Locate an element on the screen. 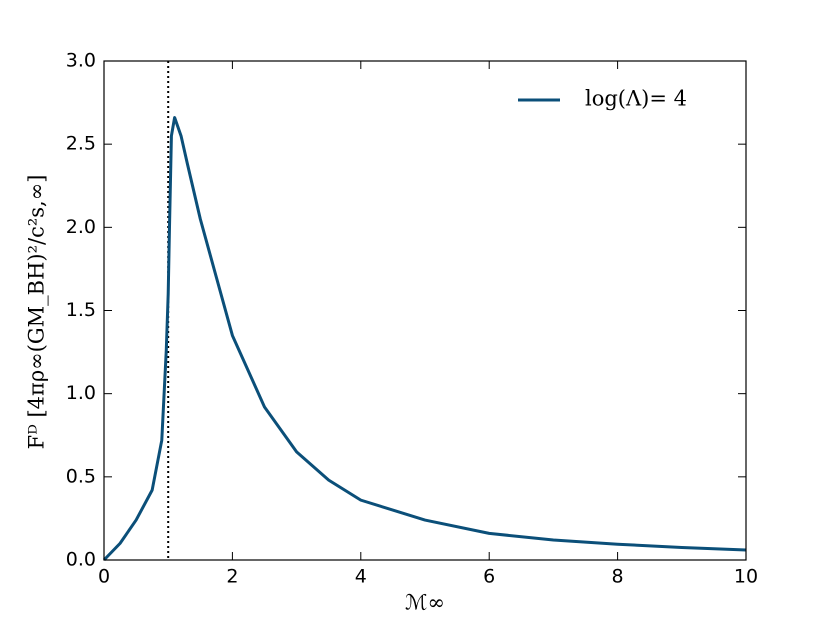 This screenshot has width=830, height=623. y-tick-label: 0.0 is located at coordinates (81, 560).